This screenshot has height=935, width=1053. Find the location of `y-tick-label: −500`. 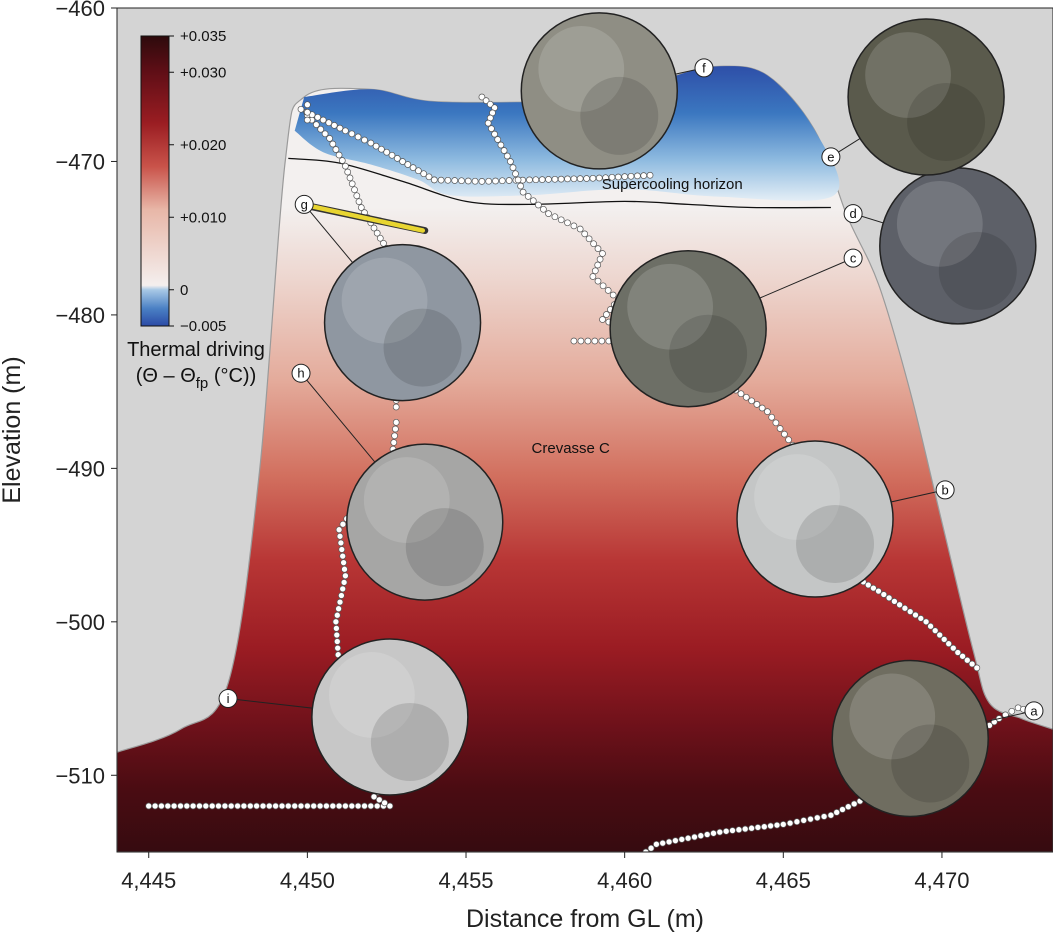

y-tick-label: −500 is located at coordinates (80, 622).